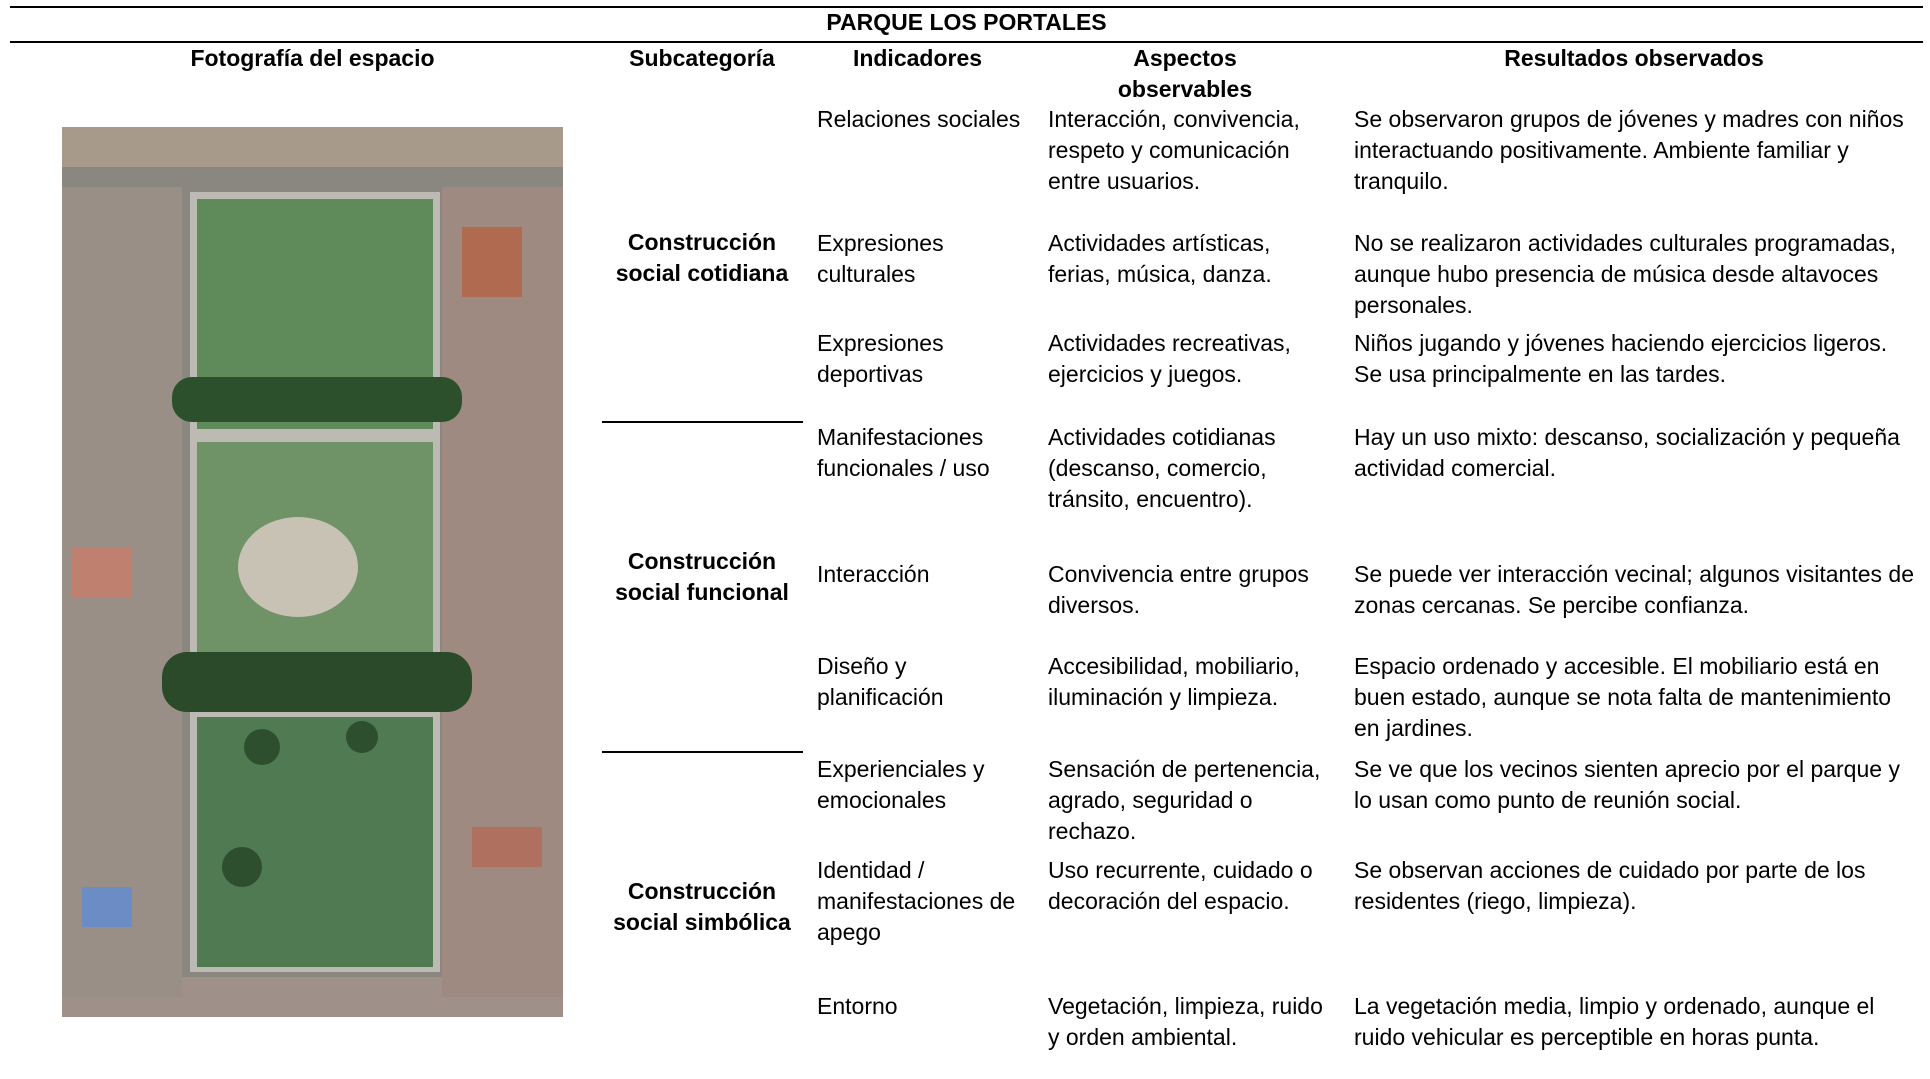 The width and height of the screenshot is (1930, 1079). What do you see at coordinates (312, 58) in the screenshot?
I see `column-header: Fotografía del espacio` at bounding box center [312, 58].